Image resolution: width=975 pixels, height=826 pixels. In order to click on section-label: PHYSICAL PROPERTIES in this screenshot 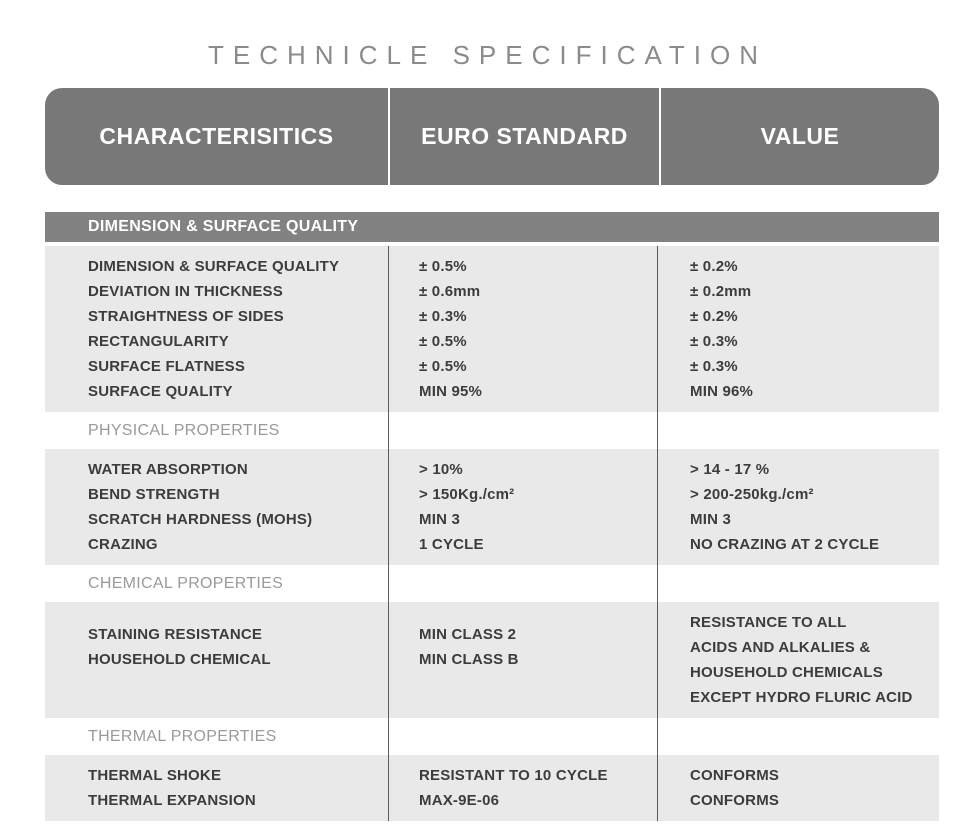, I will do `click(184, 430)`.